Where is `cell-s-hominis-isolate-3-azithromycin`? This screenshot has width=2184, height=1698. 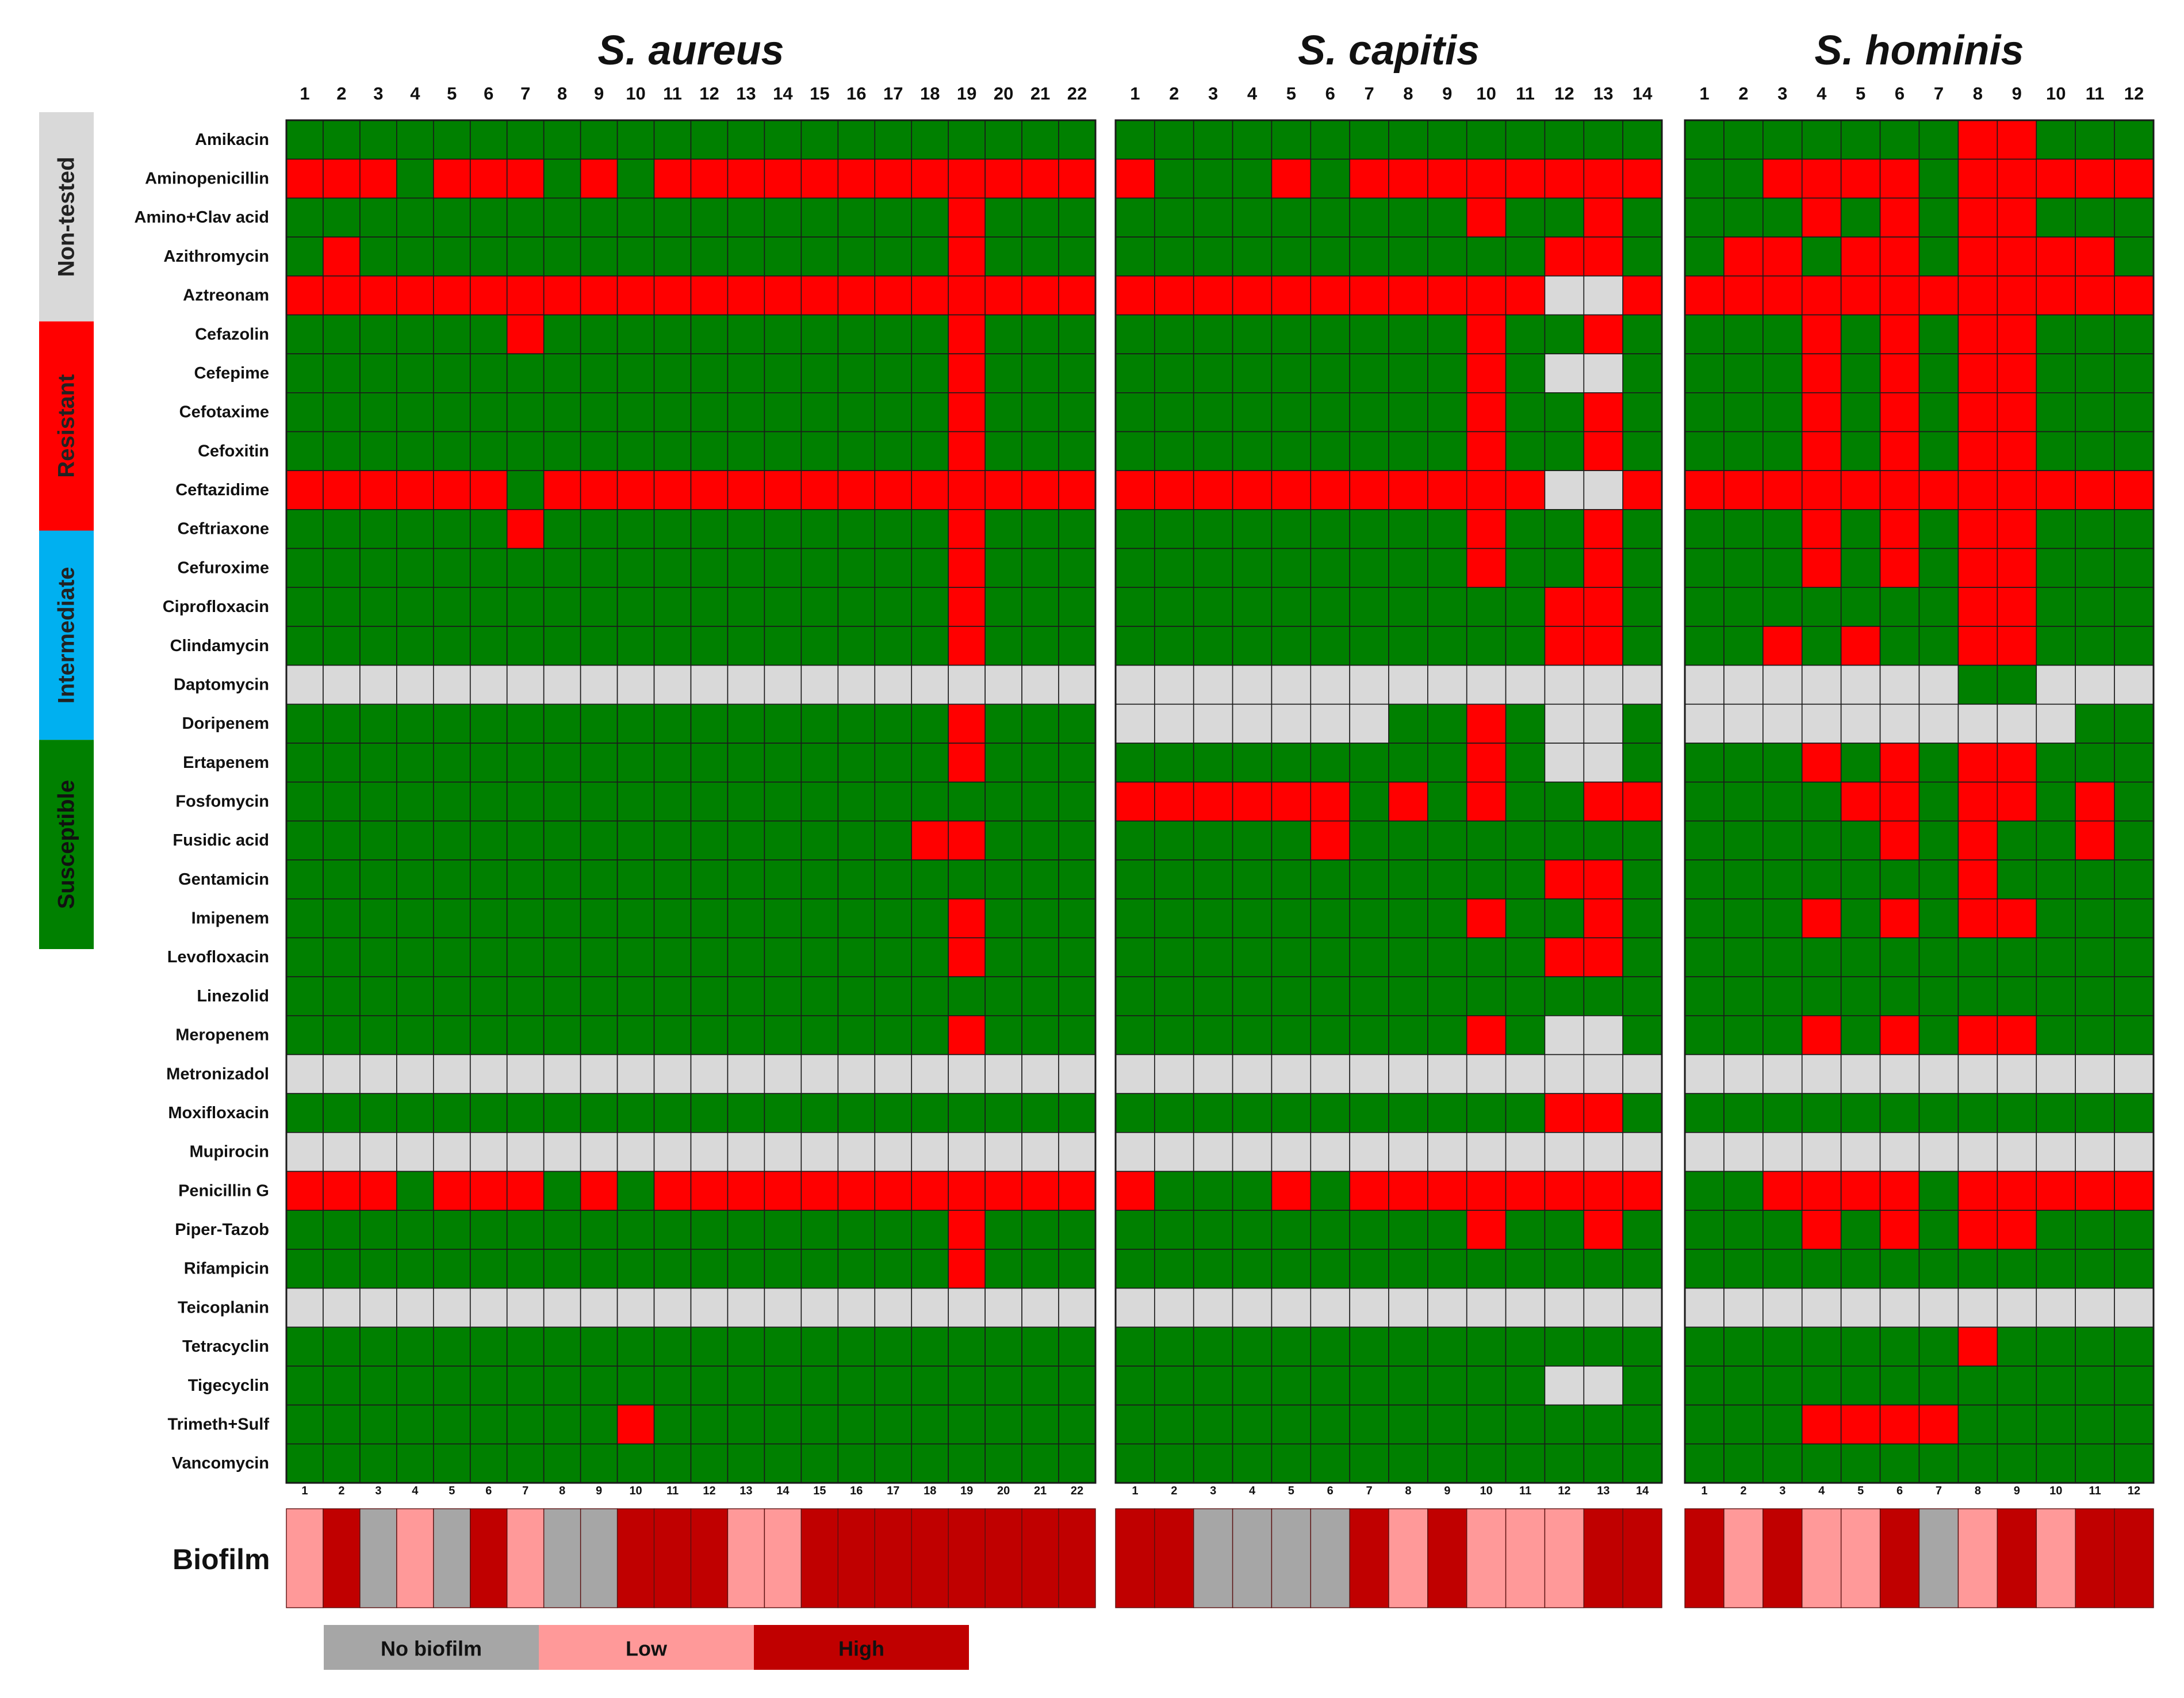 cell-s-hominis-isolate-3-azithromycin is located at coordinates (1782, 256).